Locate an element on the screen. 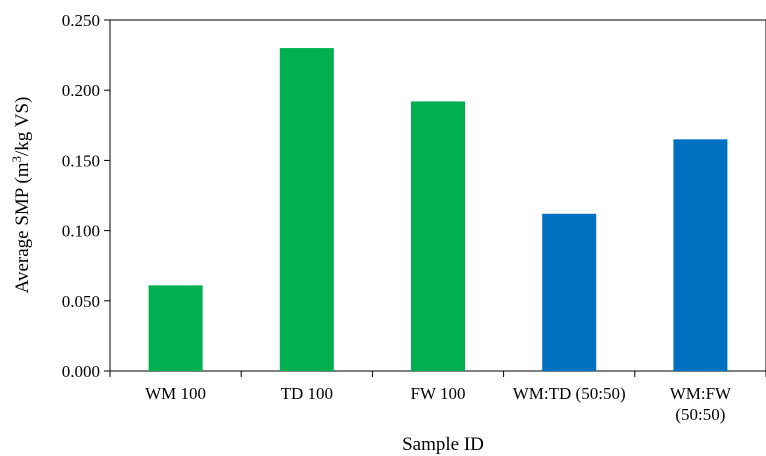 The width and height of the screenshot is (766, 456). x-tick-label: TD 100 is located at coordinates (307, 393).